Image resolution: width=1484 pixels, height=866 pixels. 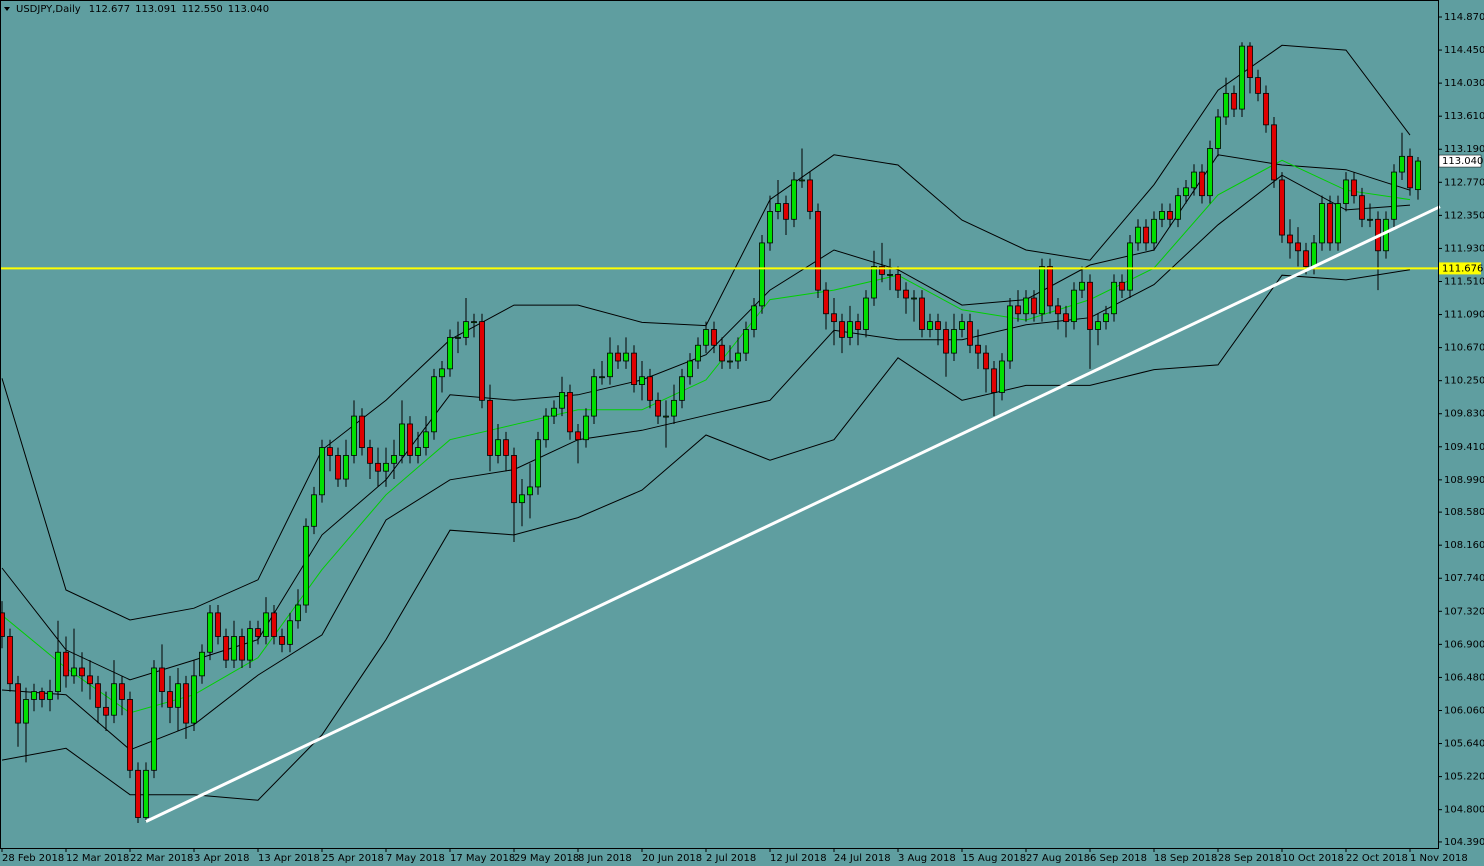 I want to click on y-tick-label: 114.870, so click(x=1464, y=17).